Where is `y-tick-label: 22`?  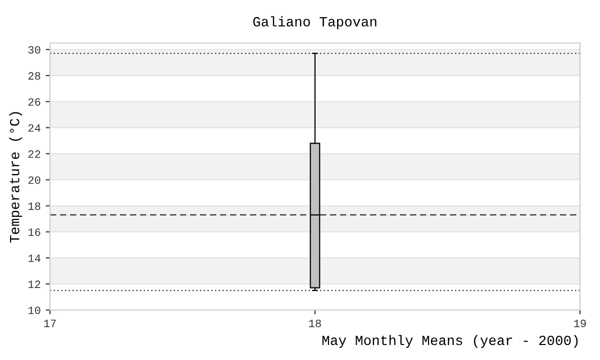
y-tick-label: 22 is located at coordinates (34, 154).